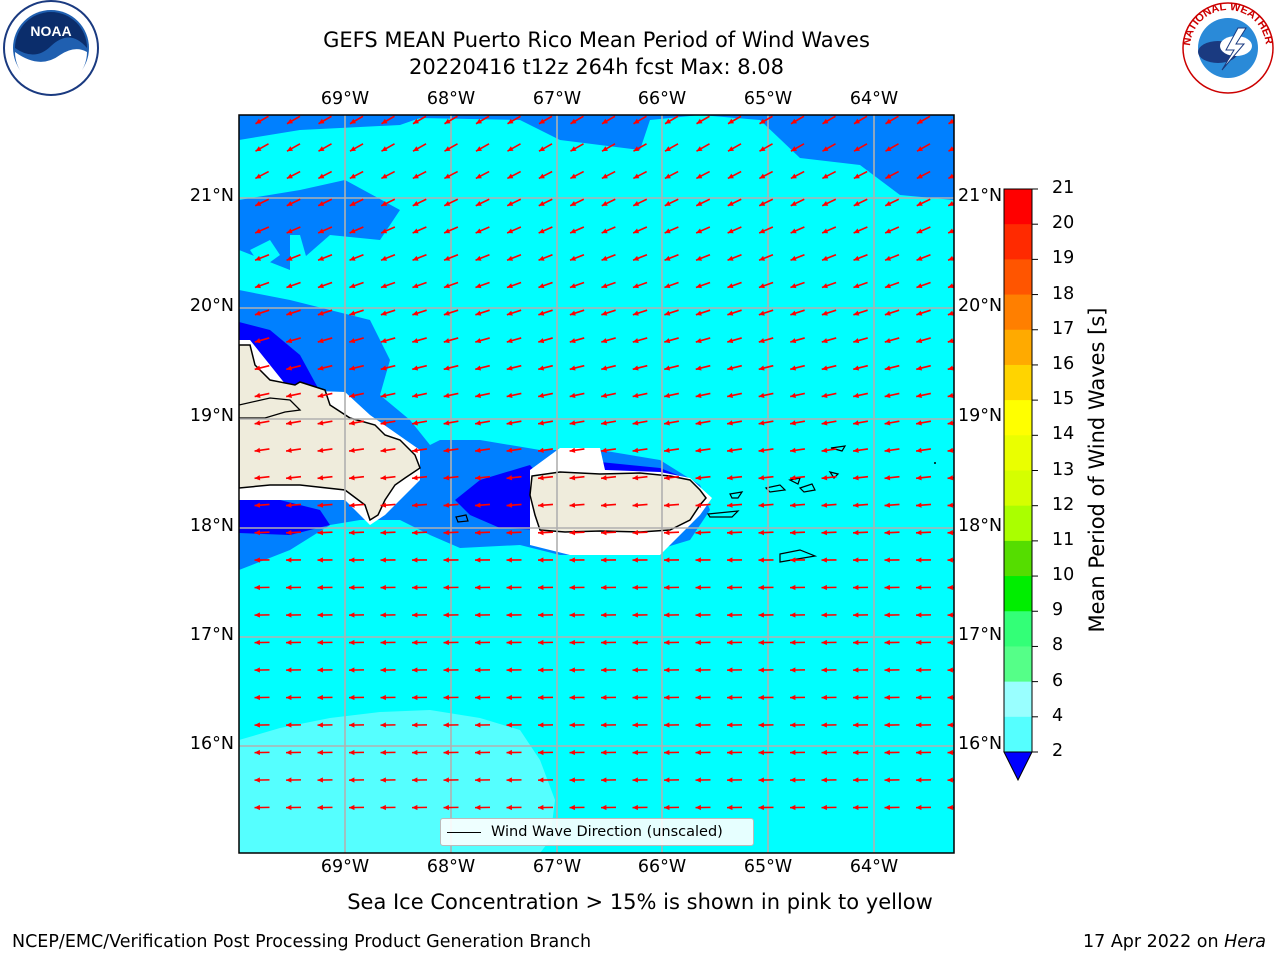  What do you see at coordinates (723, 514) in the screenshot?
I see `vieques-island` at bounding box center [723, 514].